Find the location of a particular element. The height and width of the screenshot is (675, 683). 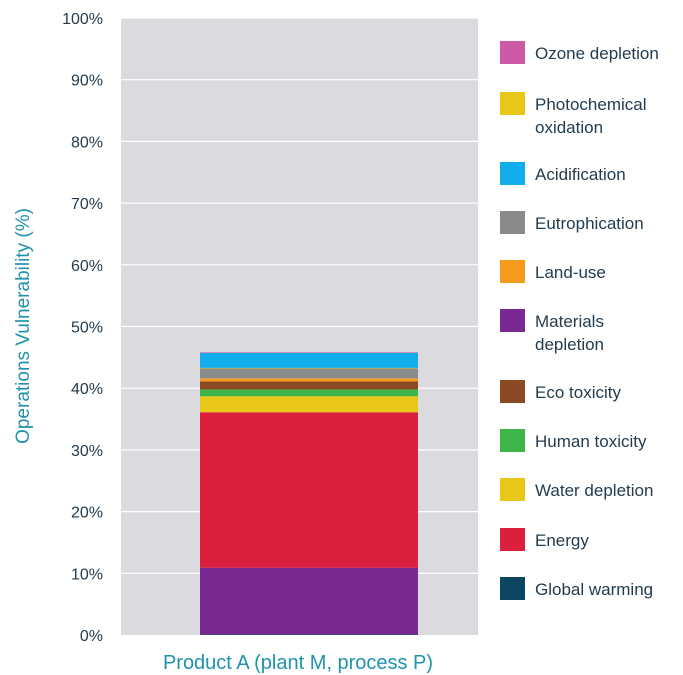

x-category-label: Product A (plant M, process P) is located at coordinates (298, 663).